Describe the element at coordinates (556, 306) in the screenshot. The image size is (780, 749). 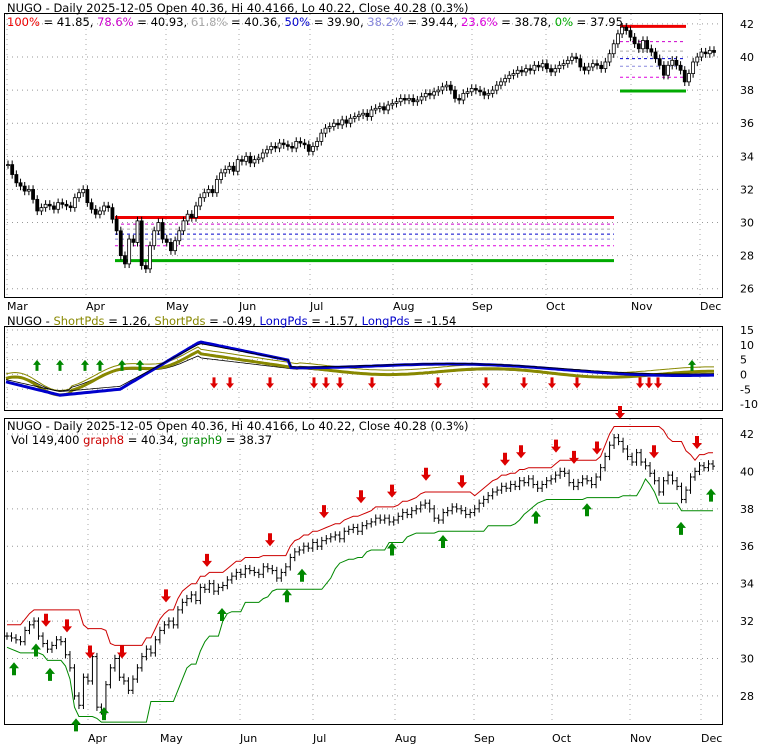
I see `x-tick-label: Oct` at that location.